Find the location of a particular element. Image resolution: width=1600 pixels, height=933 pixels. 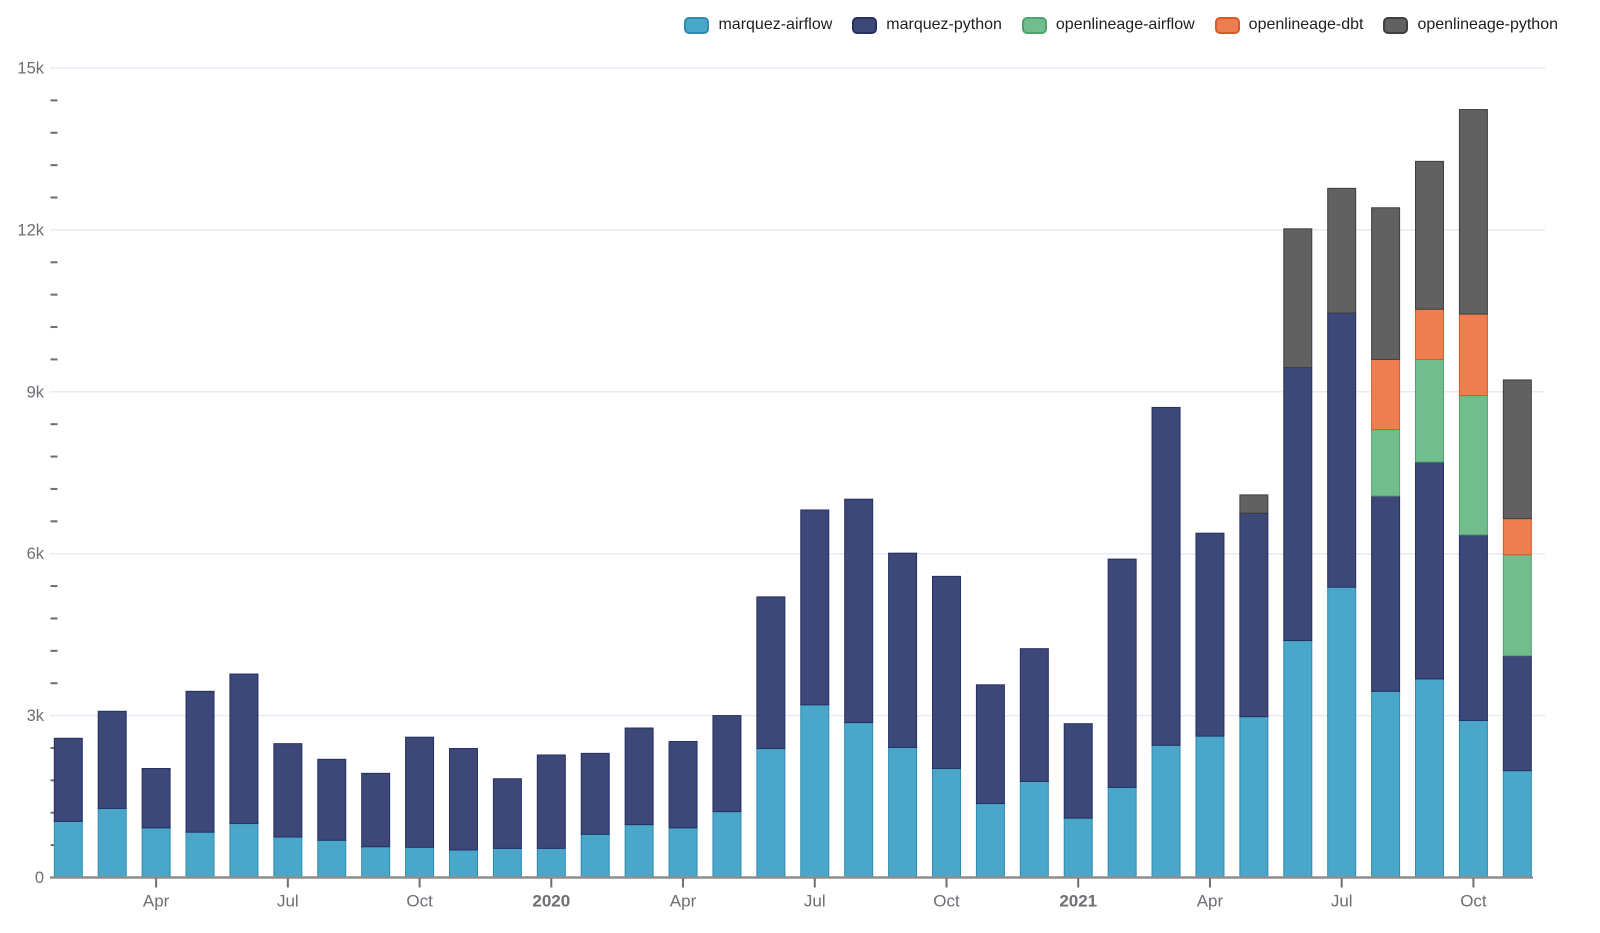

bar-2021-11-marquez-python is located at coordinates (1517, 713).